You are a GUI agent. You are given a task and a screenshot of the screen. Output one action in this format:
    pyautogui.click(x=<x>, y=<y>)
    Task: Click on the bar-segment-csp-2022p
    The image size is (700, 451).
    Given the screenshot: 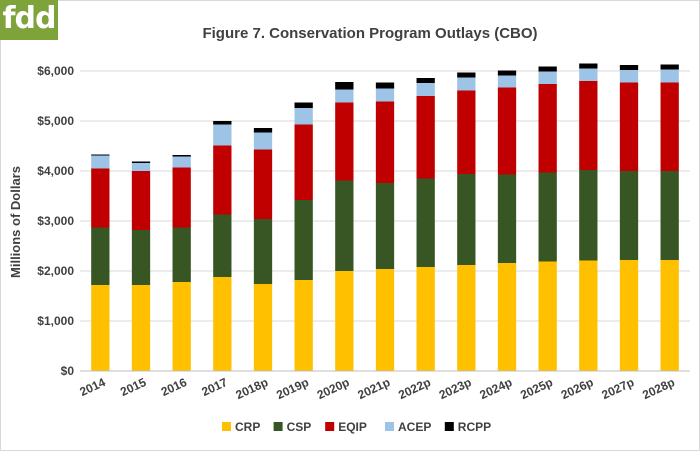 What is the action you would take?
    pyautogui.click(x=425, y=222)
    